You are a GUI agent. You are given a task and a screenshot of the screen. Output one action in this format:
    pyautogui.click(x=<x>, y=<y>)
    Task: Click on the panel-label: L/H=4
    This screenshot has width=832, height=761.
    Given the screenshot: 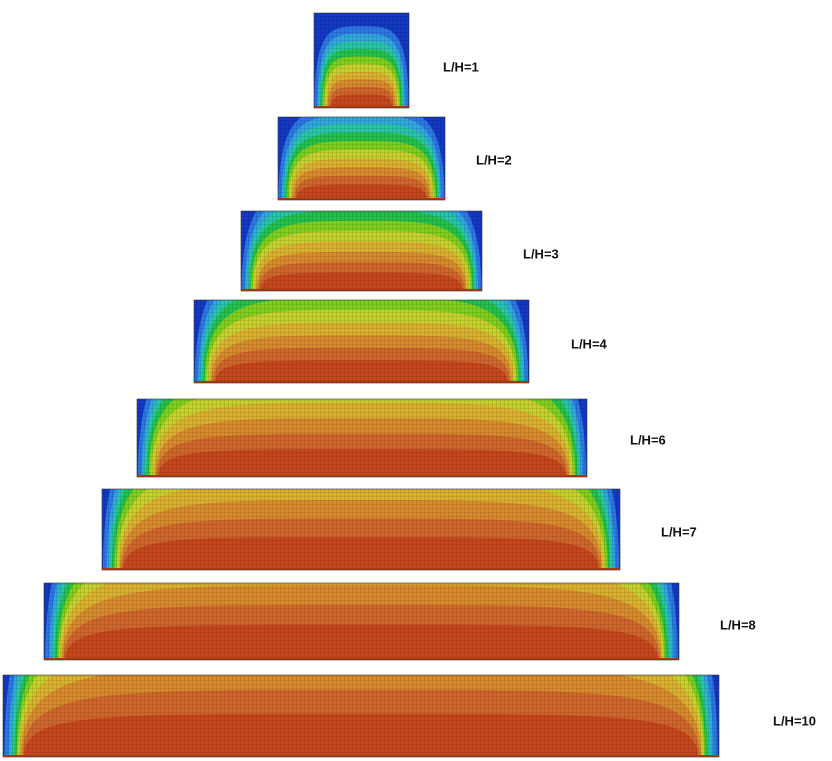 What is the action you would take?
    pyautogui.click(x=589, y=343)
    